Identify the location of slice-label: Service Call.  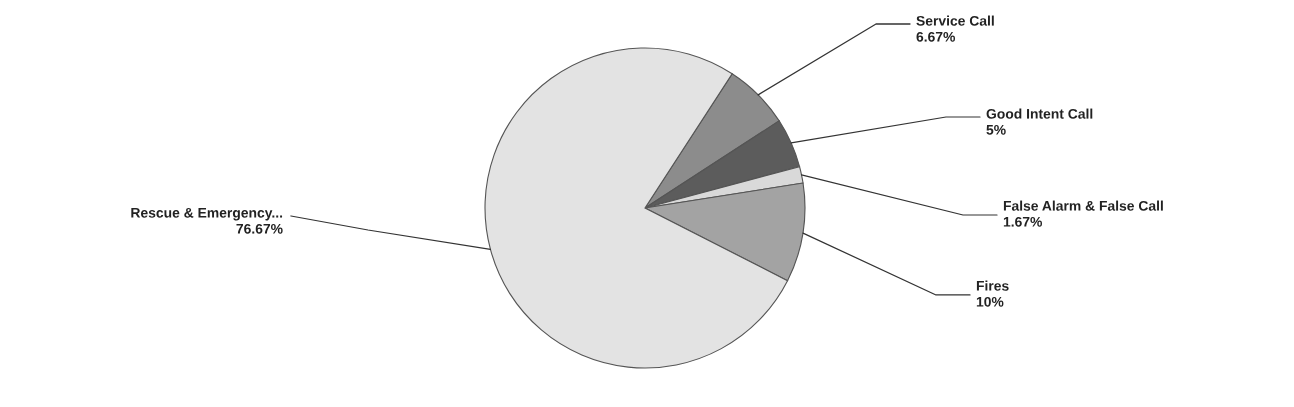
(955, 20).